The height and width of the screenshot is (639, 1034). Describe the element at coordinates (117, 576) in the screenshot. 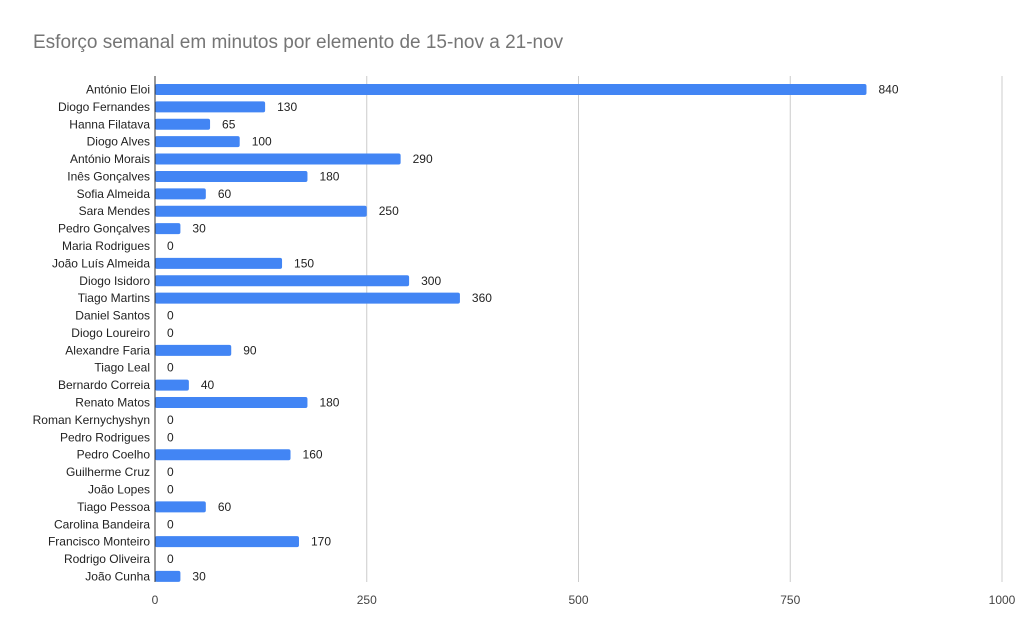

I see `category-label: João Cunha` at that location.